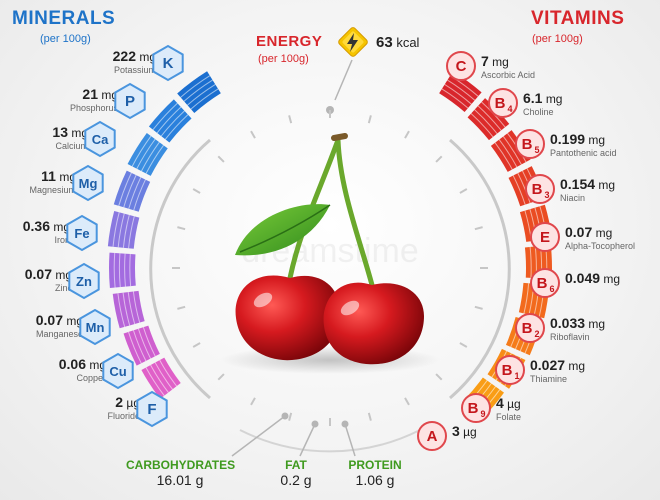  I want to click on mineral-symbol: Fe, so click(81, 233).